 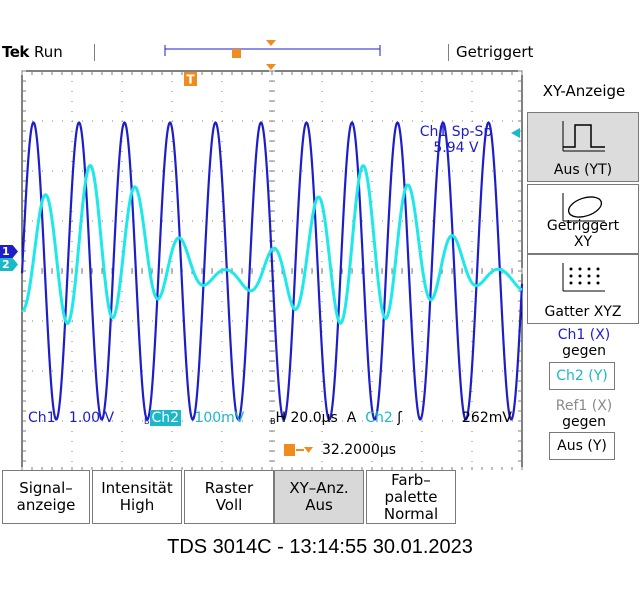 I want to click on triggered-xy-label: Getriggert XY, so click(x=583, y=234).